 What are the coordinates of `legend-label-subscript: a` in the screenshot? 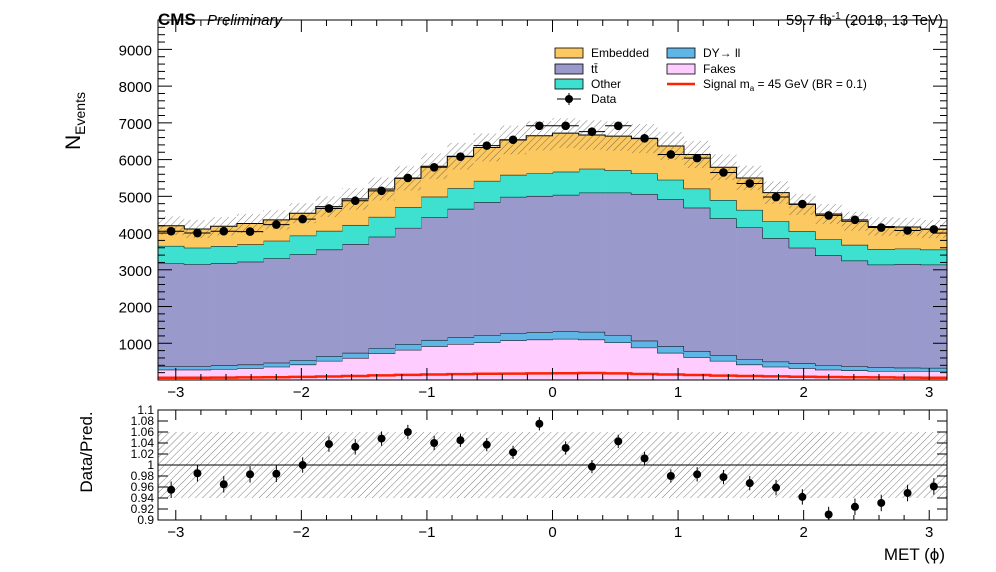 It's located at (752, 88).